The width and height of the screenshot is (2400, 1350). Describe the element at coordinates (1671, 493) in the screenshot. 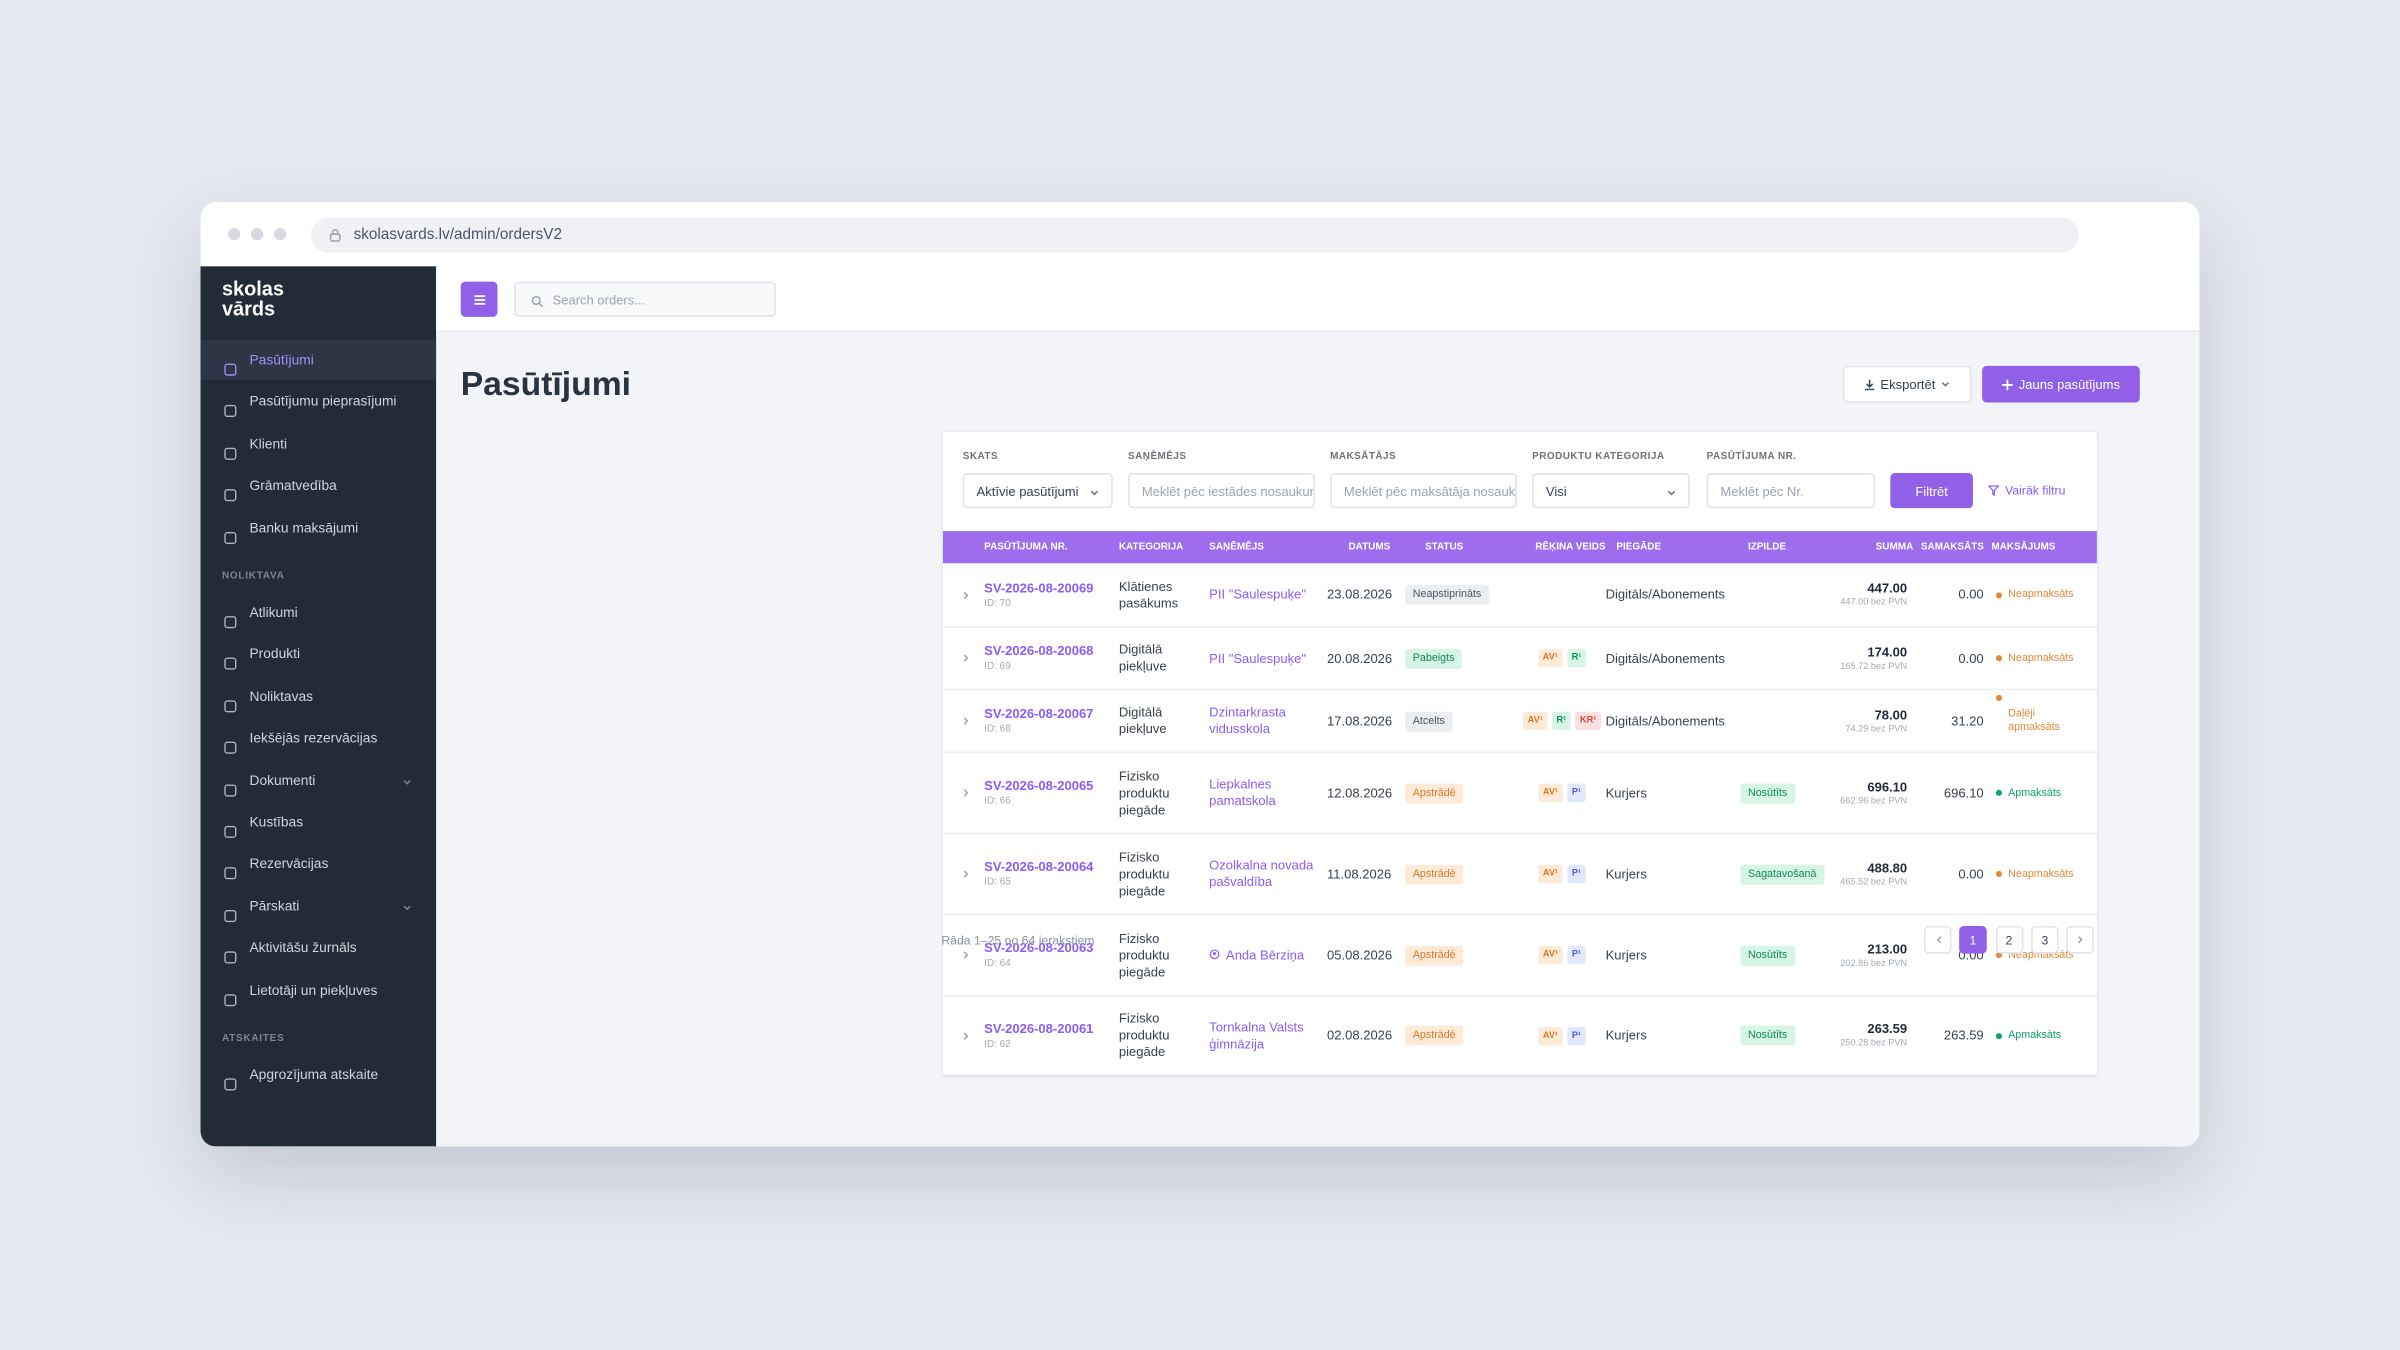

I see `chevron` at that location.